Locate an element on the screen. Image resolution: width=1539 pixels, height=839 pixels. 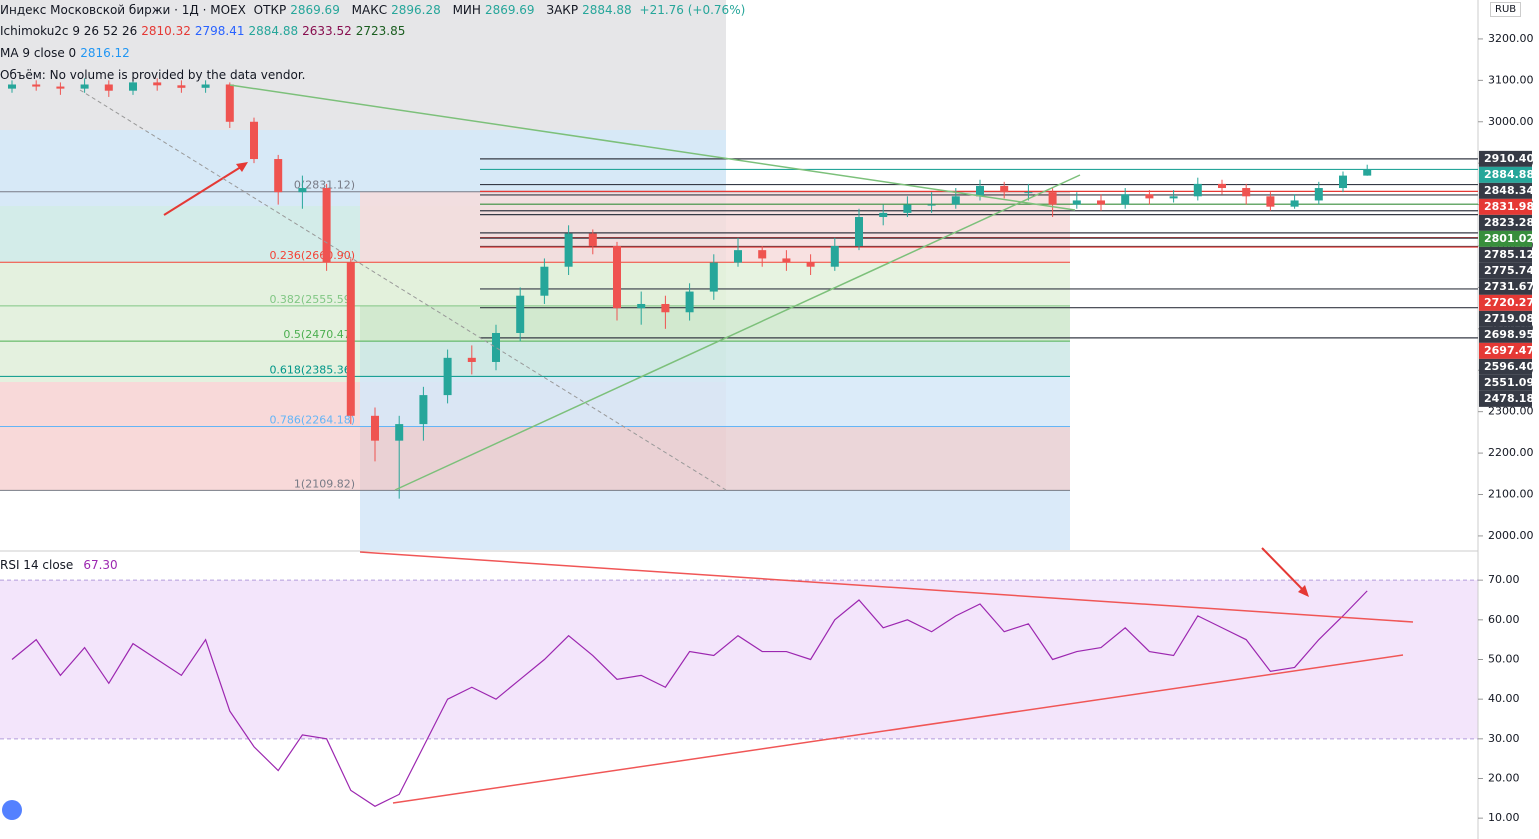
label: ЗАКР is located at coordinates (562, 10).